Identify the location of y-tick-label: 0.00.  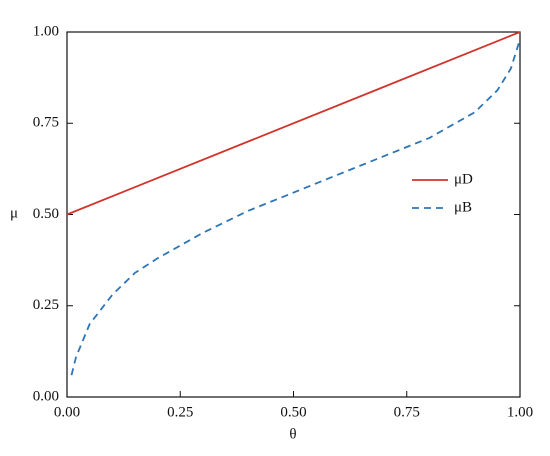
(46, 396).